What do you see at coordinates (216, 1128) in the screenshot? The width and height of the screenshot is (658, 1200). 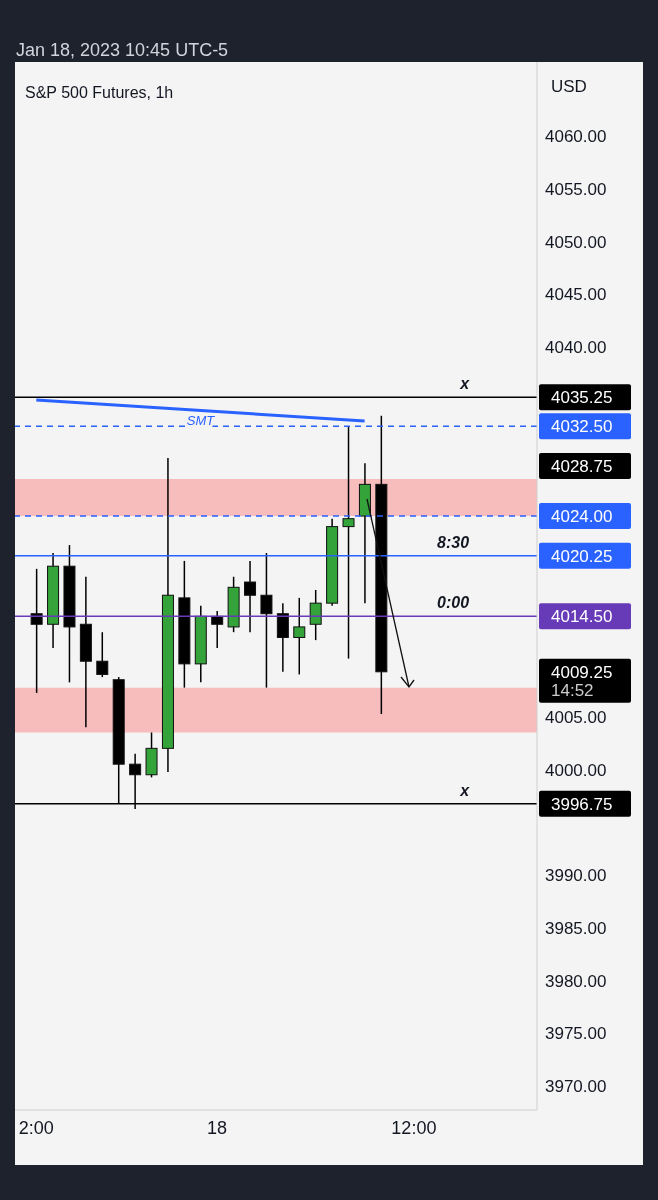 I see `x-tick-label: 18` at bounding box center [216, 1128].